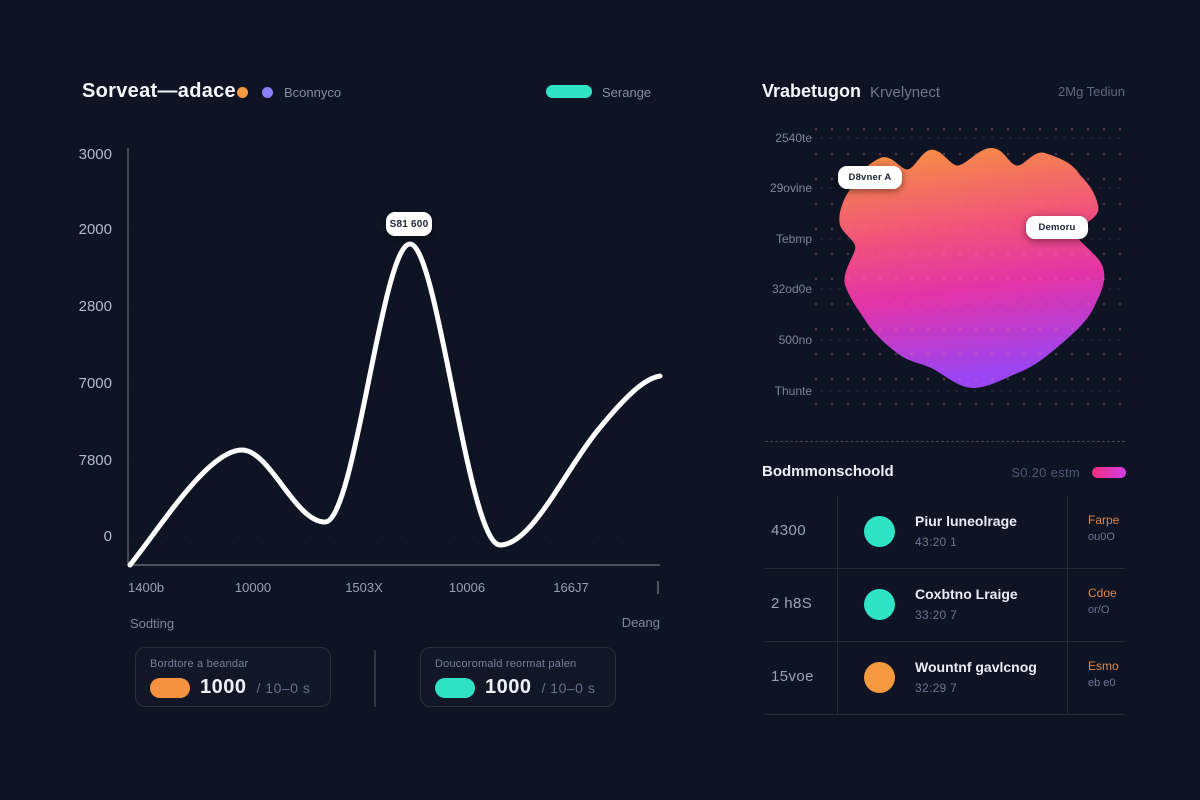  Describe the element at coordinates (870, 177) in the screenshot. I see `blob-tooltip: D8vner A` at that location.